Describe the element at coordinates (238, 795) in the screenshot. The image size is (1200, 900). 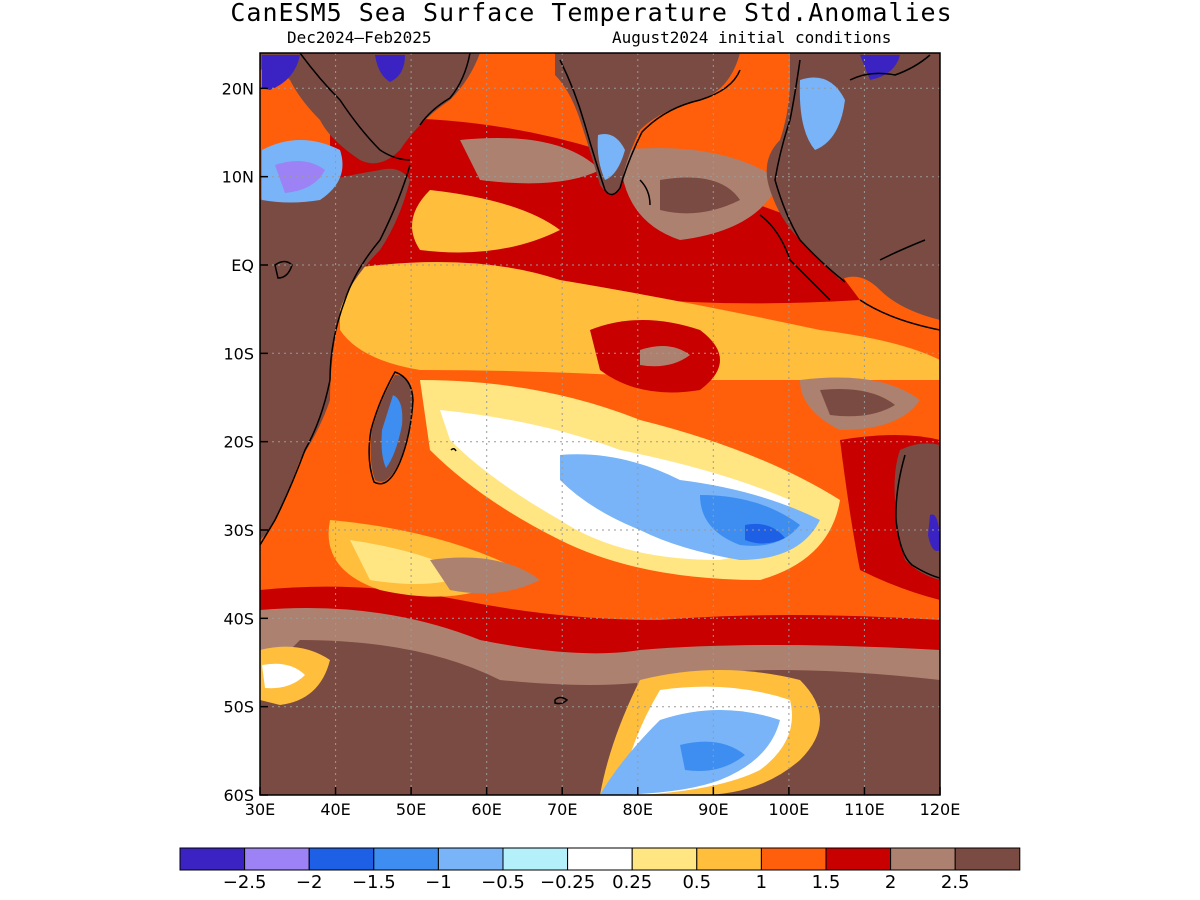
I see `lat-tick-label: 60S` at that location.